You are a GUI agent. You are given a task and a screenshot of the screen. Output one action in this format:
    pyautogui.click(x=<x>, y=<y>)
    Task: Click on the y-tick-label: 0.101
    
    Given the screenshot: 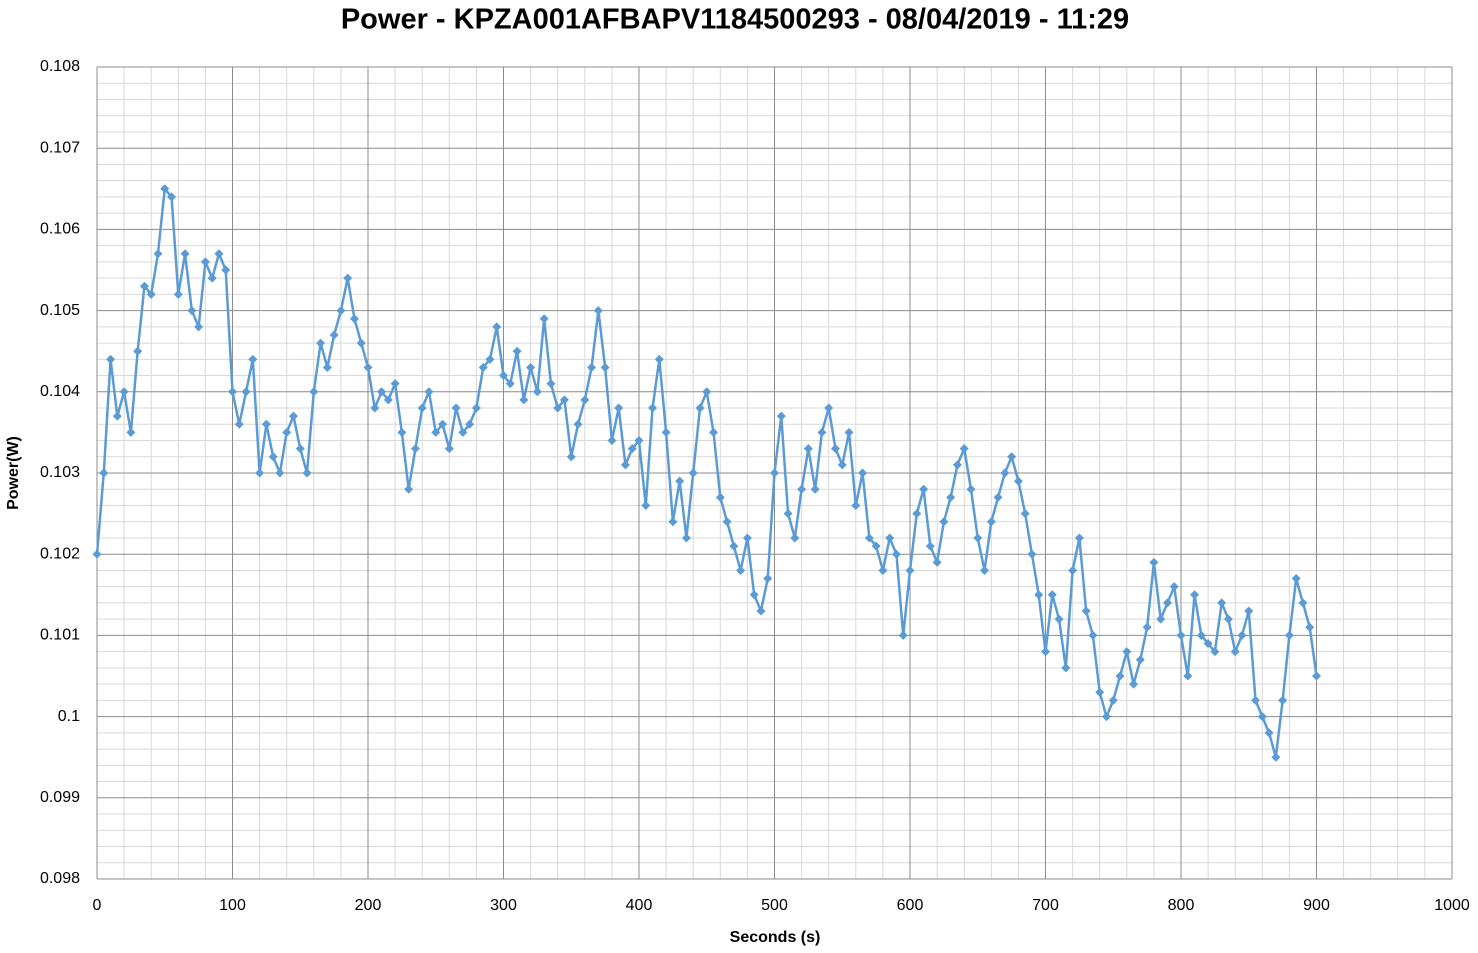 What is the action you would take?
    pyautogui.click(x=60, y=635)
    